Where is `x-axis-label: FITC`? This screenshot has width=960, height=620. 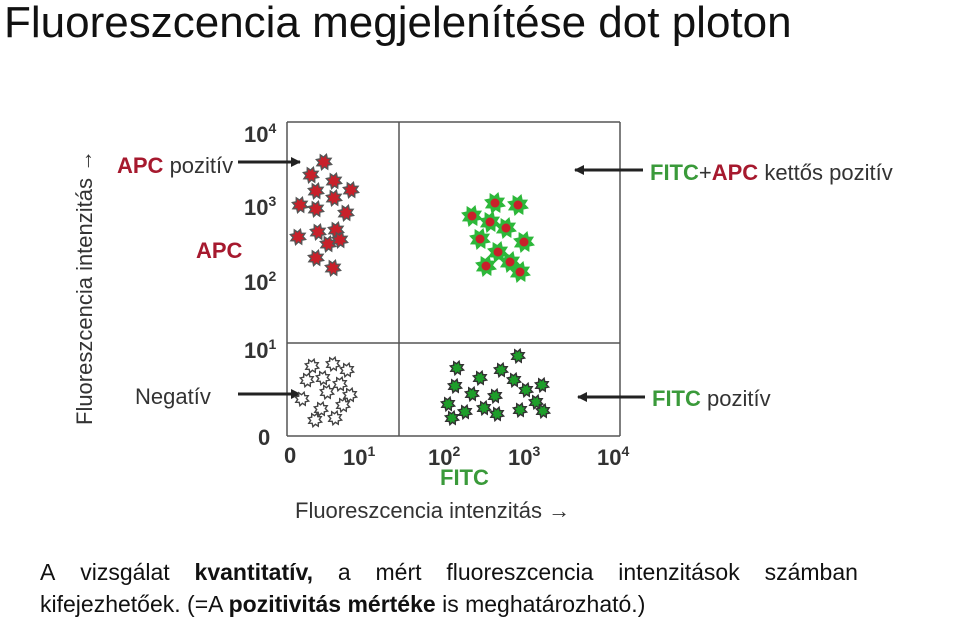
x-axis-label: FITC is located at coordinates (464, 477).